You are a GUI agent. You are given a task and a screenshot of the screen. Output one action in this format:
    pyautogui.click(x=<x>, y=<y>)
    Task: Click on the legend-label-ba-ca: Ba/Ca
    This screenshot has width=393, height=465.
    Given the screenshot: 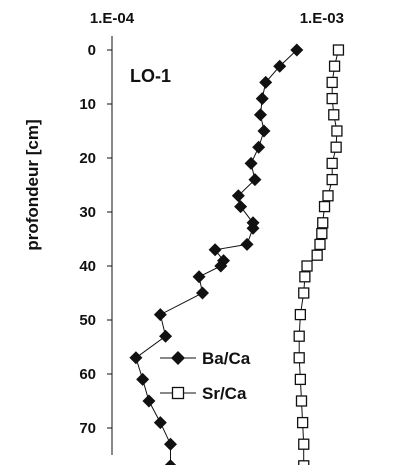 What is the action you would take?
    pyautogui.click(x=226, y=358)
    